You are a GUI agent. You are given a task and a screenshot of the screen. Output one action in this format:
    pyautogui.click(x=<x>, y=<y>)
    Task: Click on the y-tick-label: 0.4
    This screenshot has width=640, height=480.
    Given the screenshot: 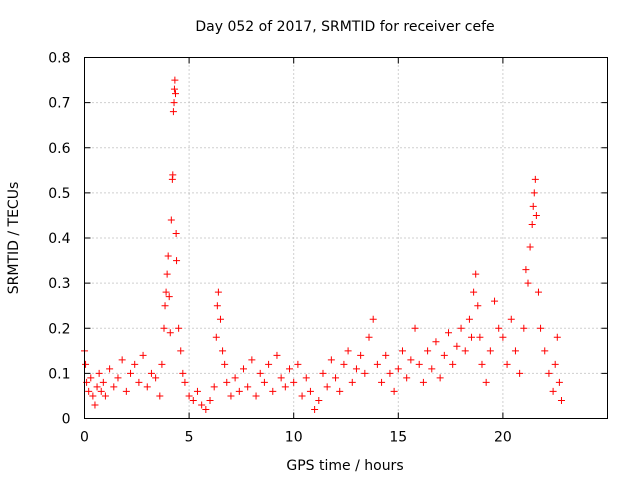 What is the action you would take?
    pyautogui.click(x=59, y=239)
    